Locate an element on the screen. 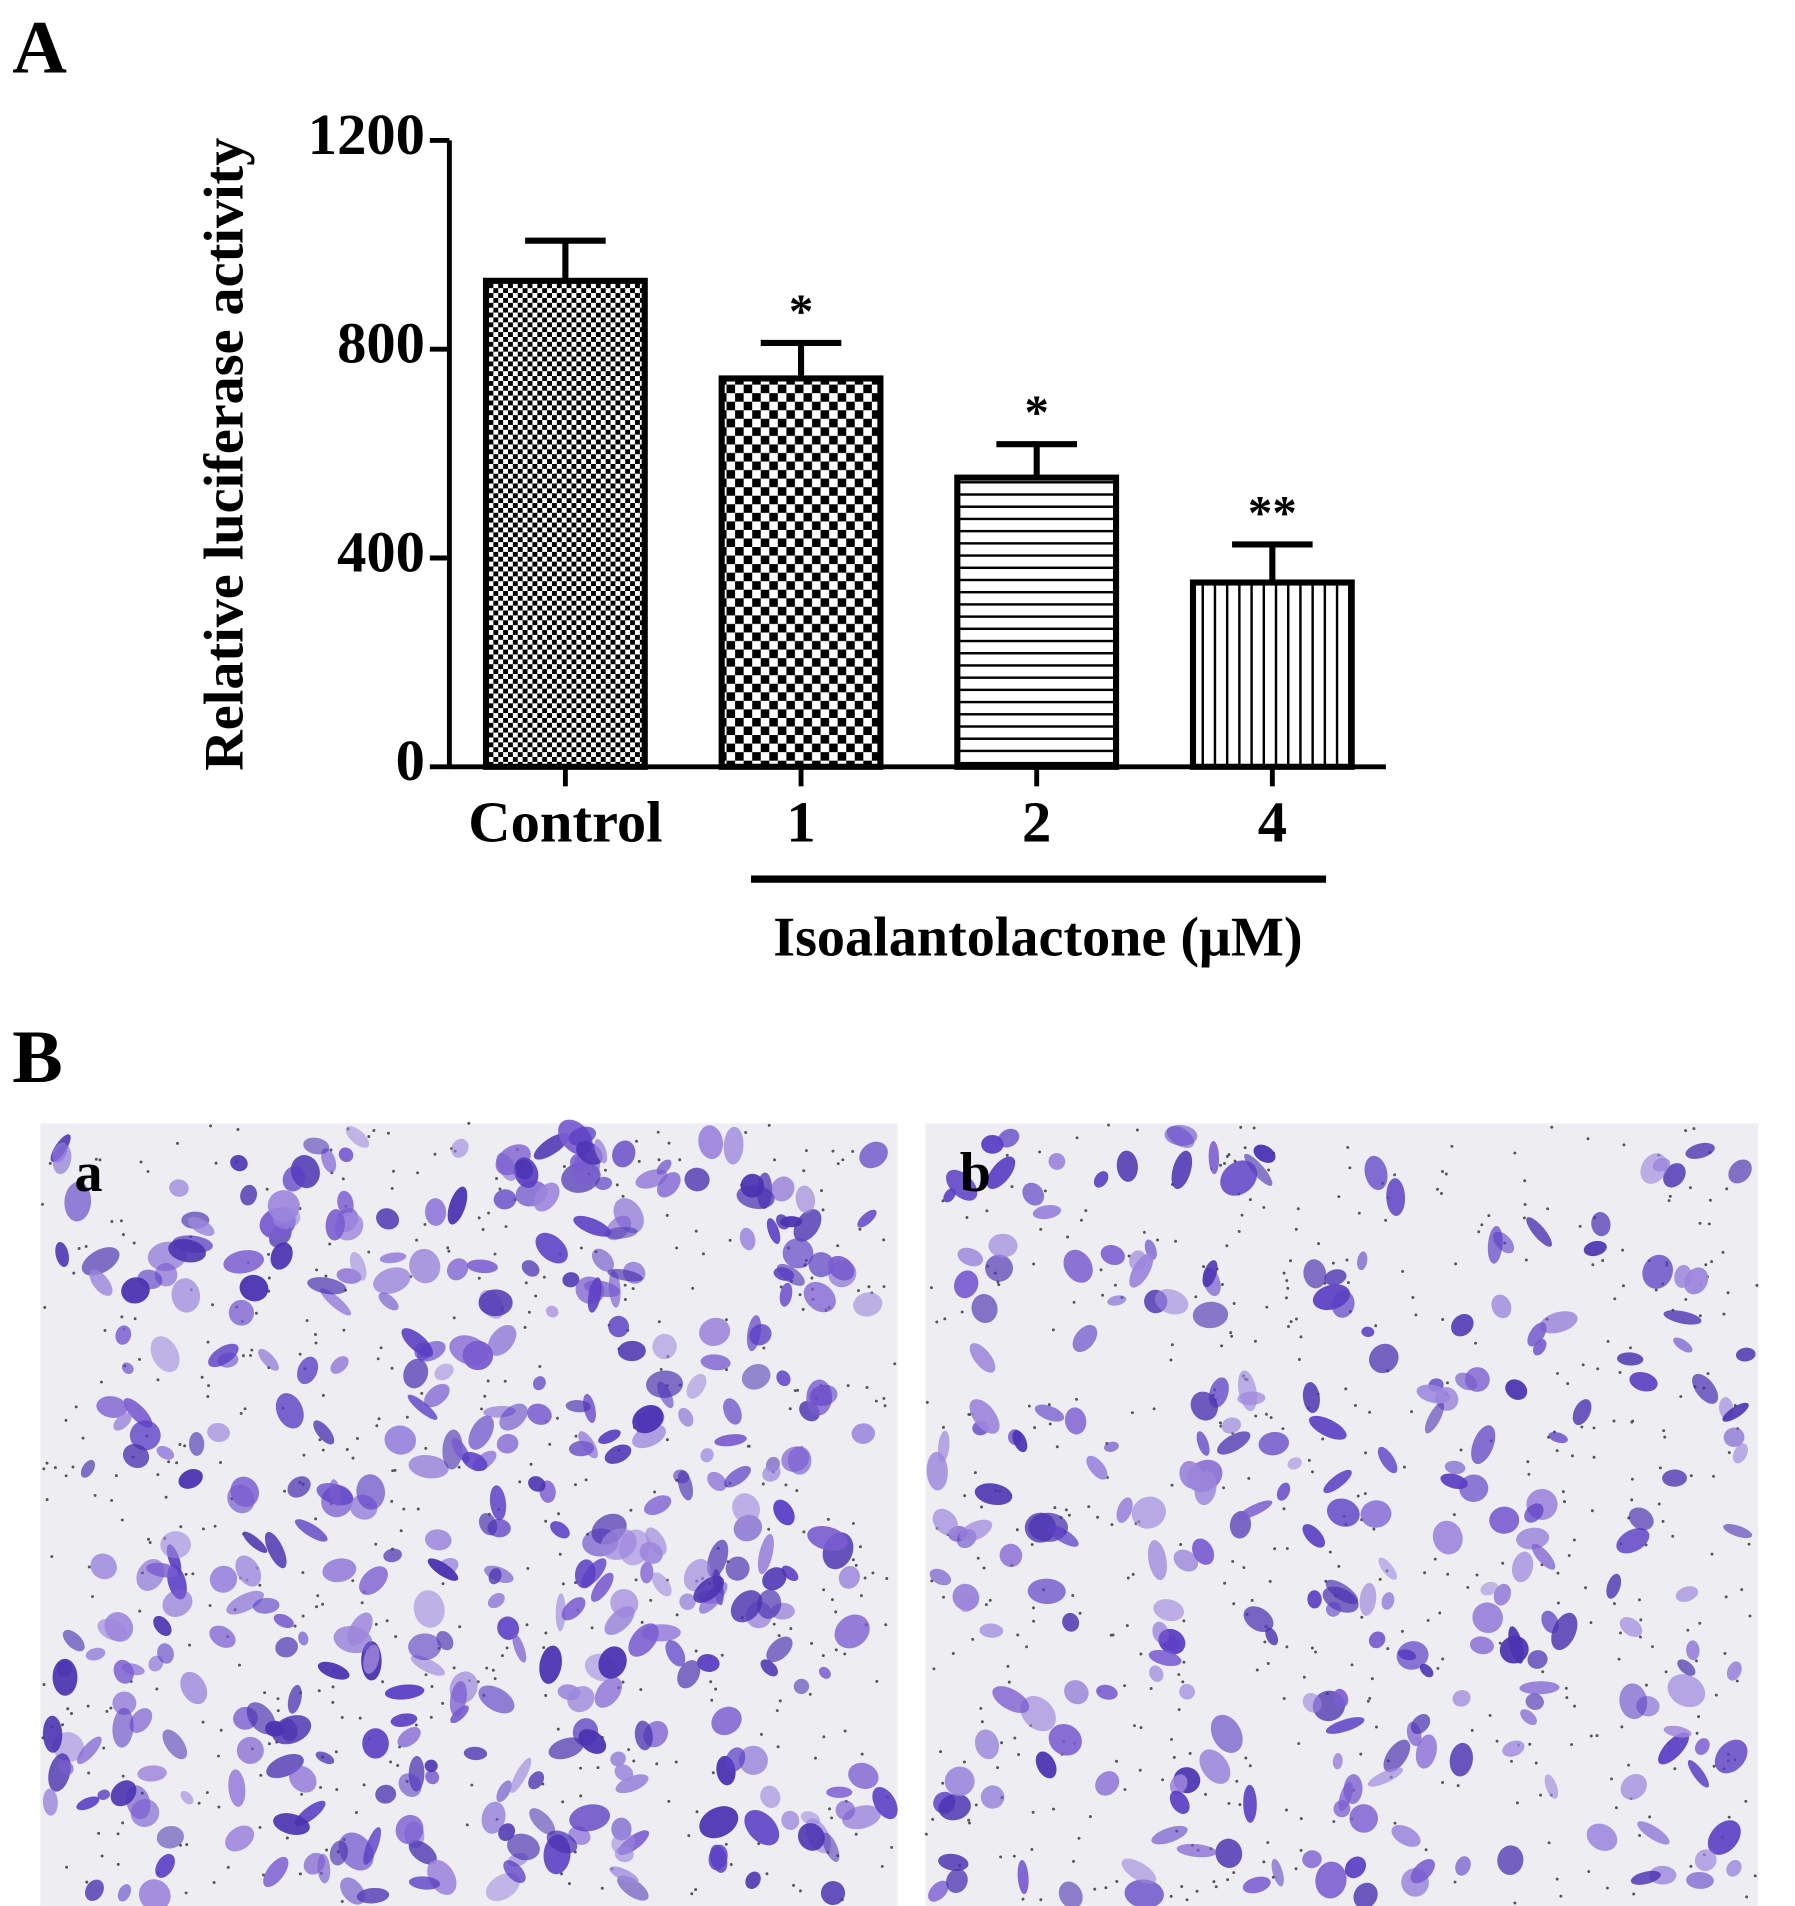 The height and width of the screenshot is (1906, 1795). y-tick-label: 800 is located at coordinates (381, 343).